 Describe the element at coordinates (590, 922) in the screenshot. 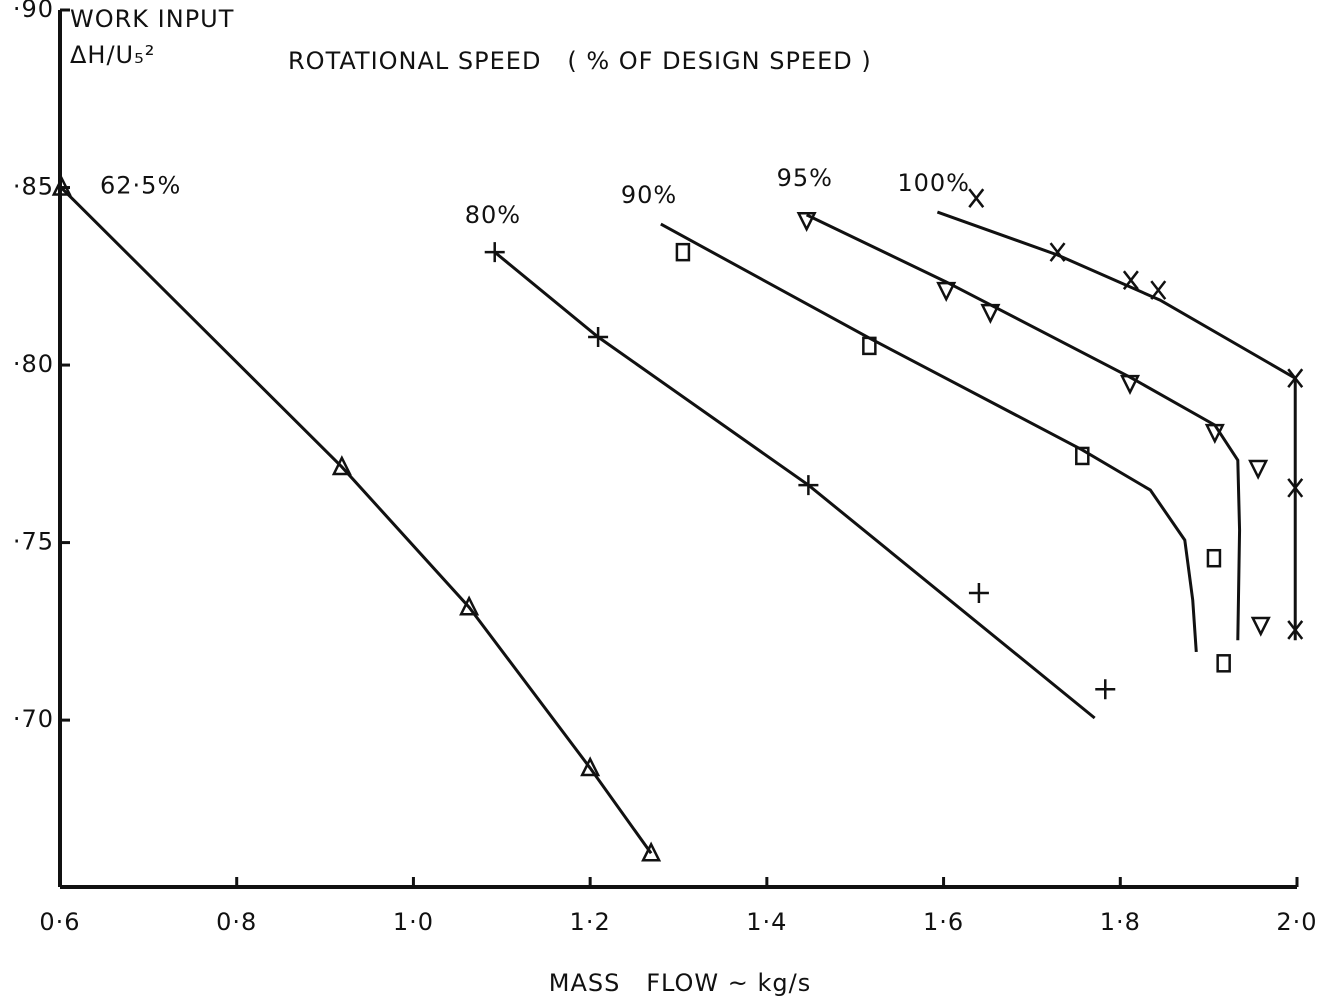

I see `x-tick-label: 1·2` at that location.